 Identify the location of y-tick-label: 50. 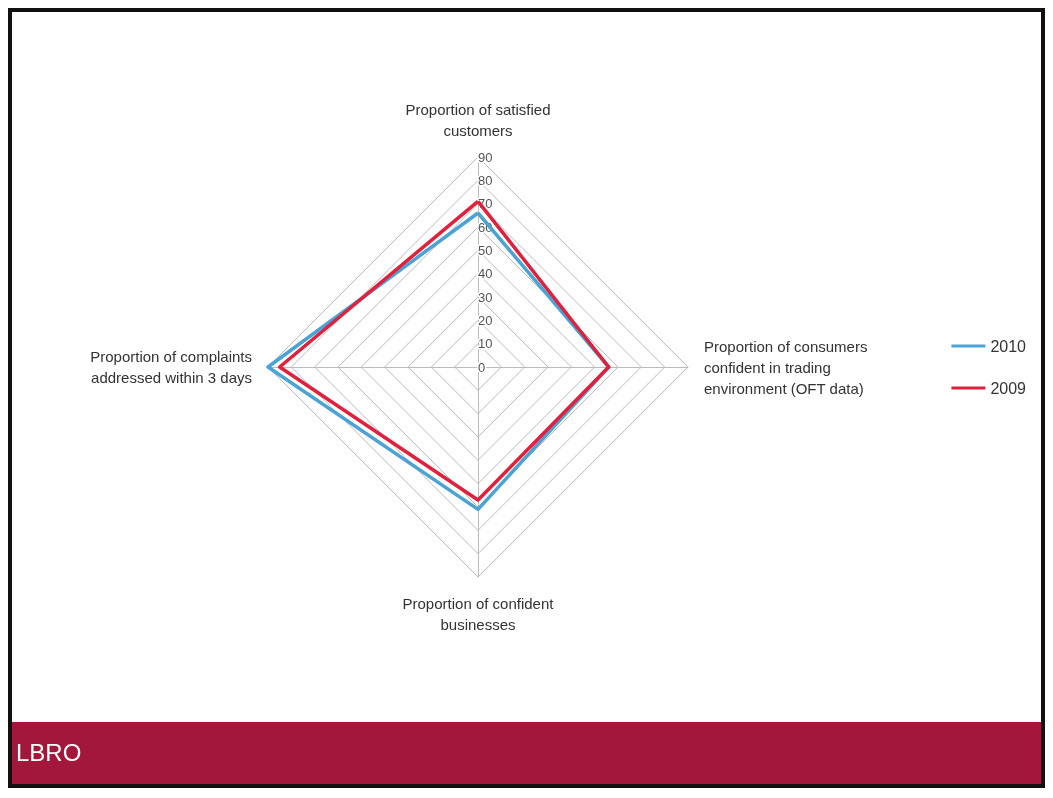
(485, 250).